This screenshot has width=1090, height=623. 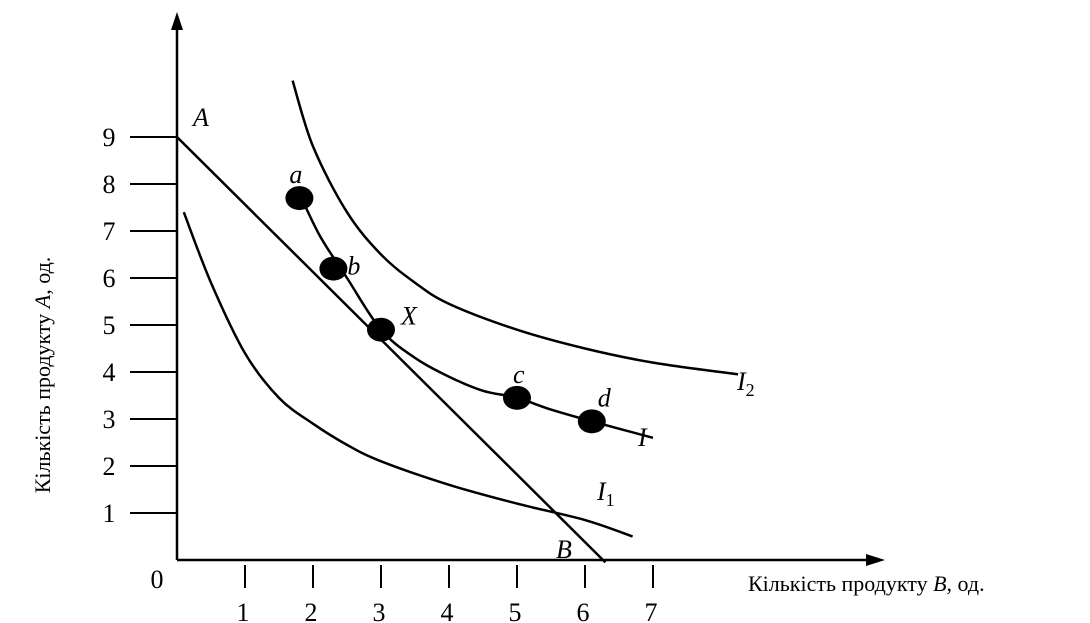 What do you see at coordinates (610, 500) in the screenshot?
I see `curve-label-subscript: 1` at bounding box center [610, 500].